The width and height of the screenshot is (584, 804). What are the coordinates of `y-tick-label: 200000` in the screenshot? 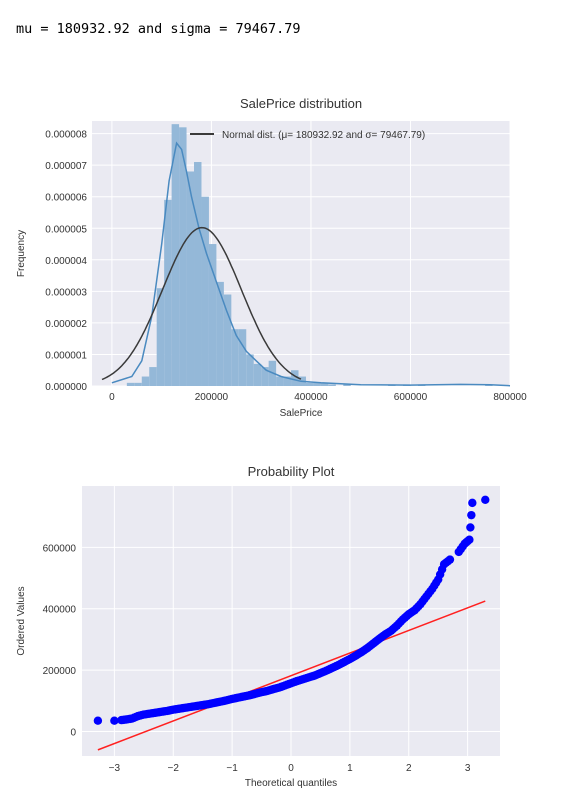 It's located at (60, 671).